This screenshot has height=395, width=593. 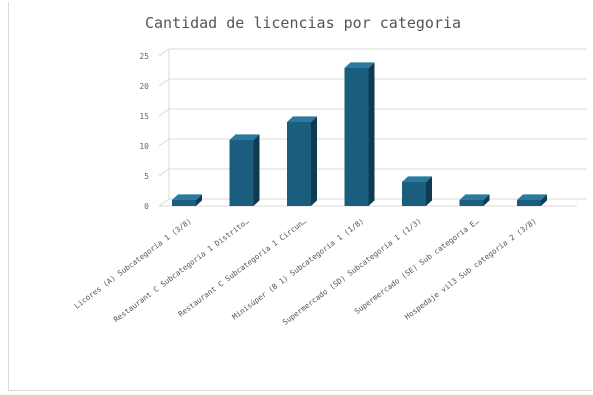 I want to click on category-label: Licores (A) Subcategoria 1 (3/8), so click(x=132, y=263).